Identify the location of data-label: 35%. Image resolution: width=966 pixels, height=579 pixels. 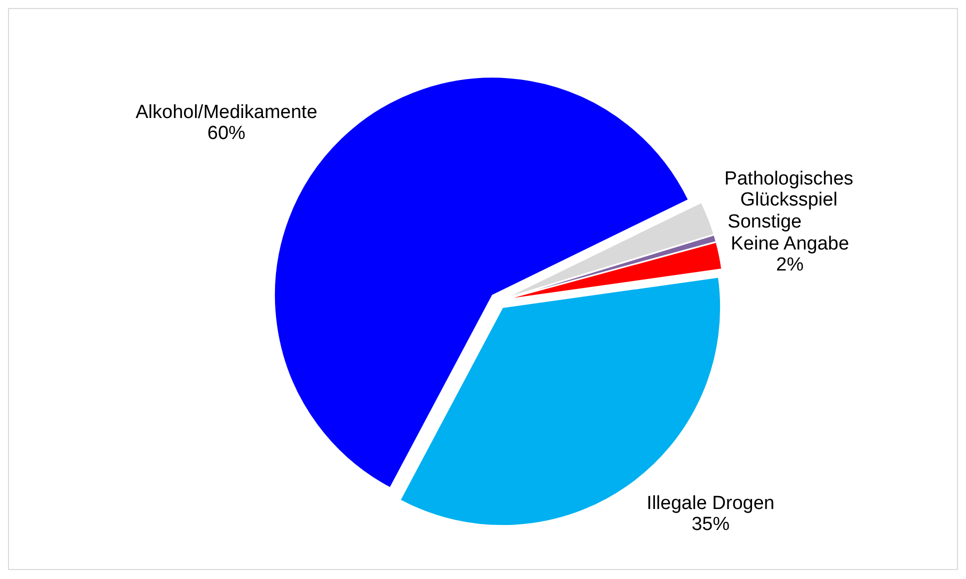
(711, 525).